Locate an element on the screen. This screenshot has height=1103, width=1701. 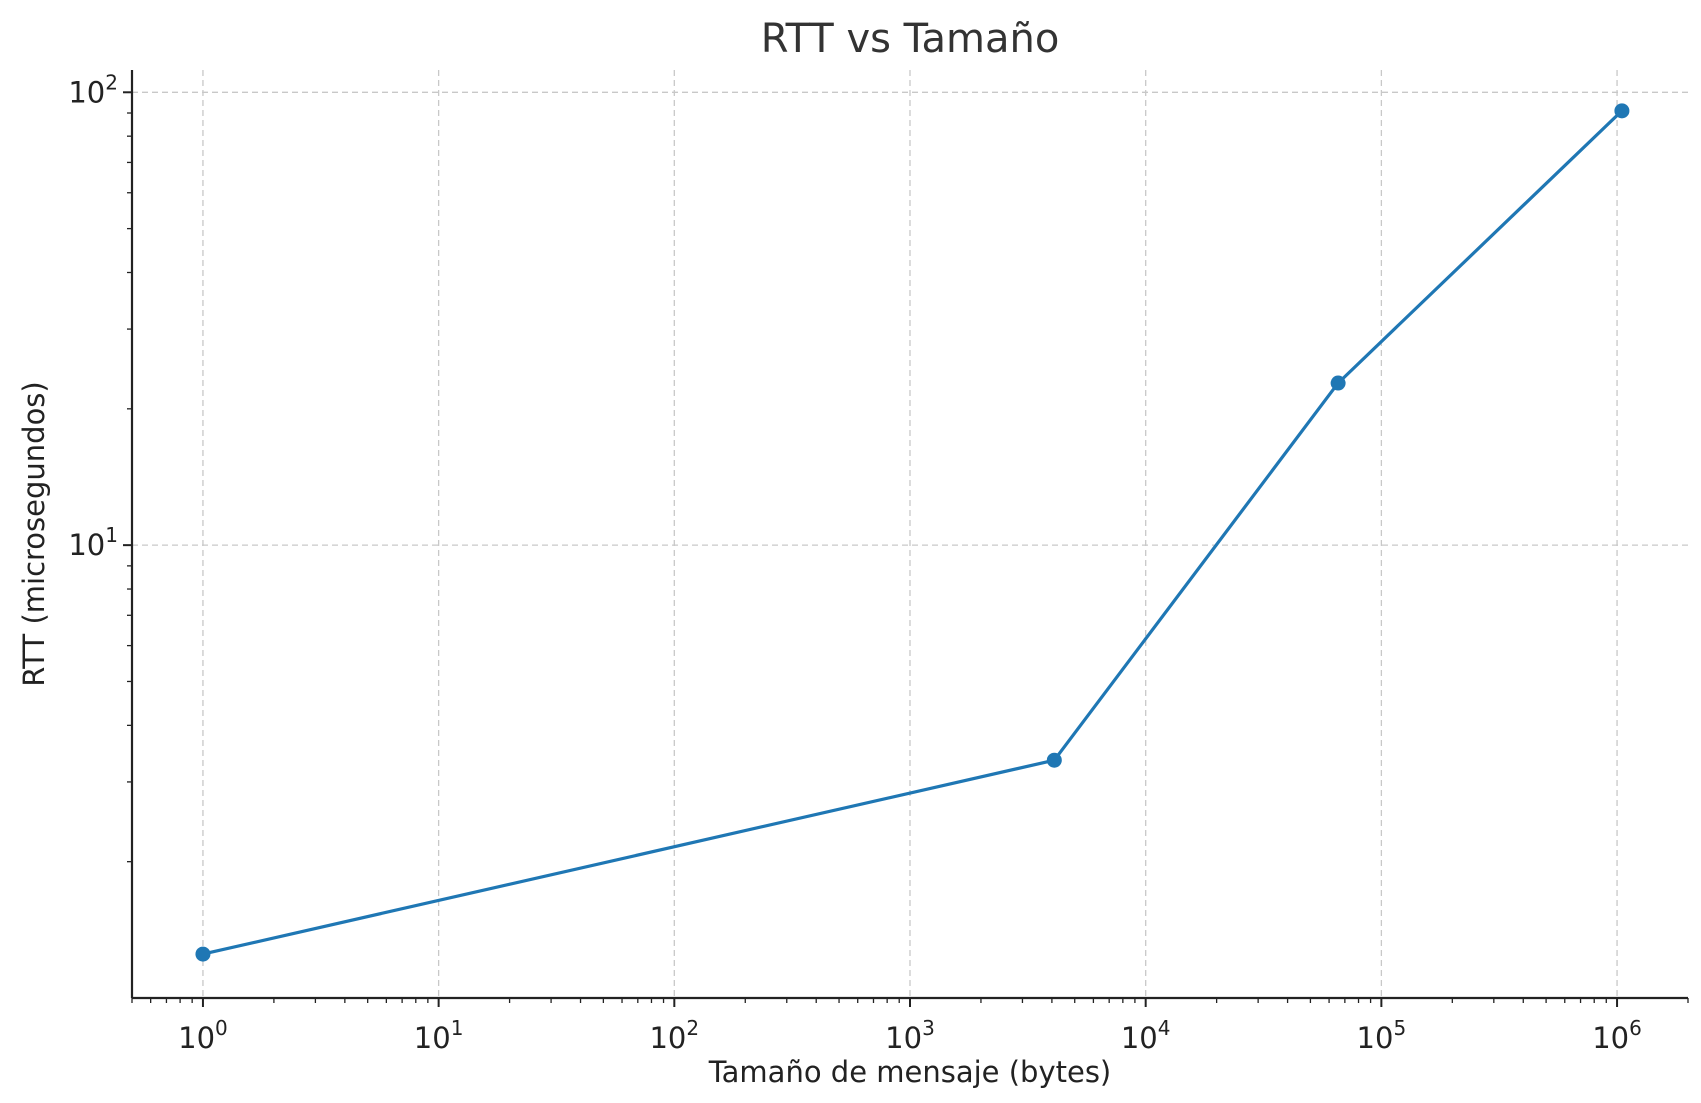
x-tick-label: 10⁶ is located at coordinates (1617, 1035).